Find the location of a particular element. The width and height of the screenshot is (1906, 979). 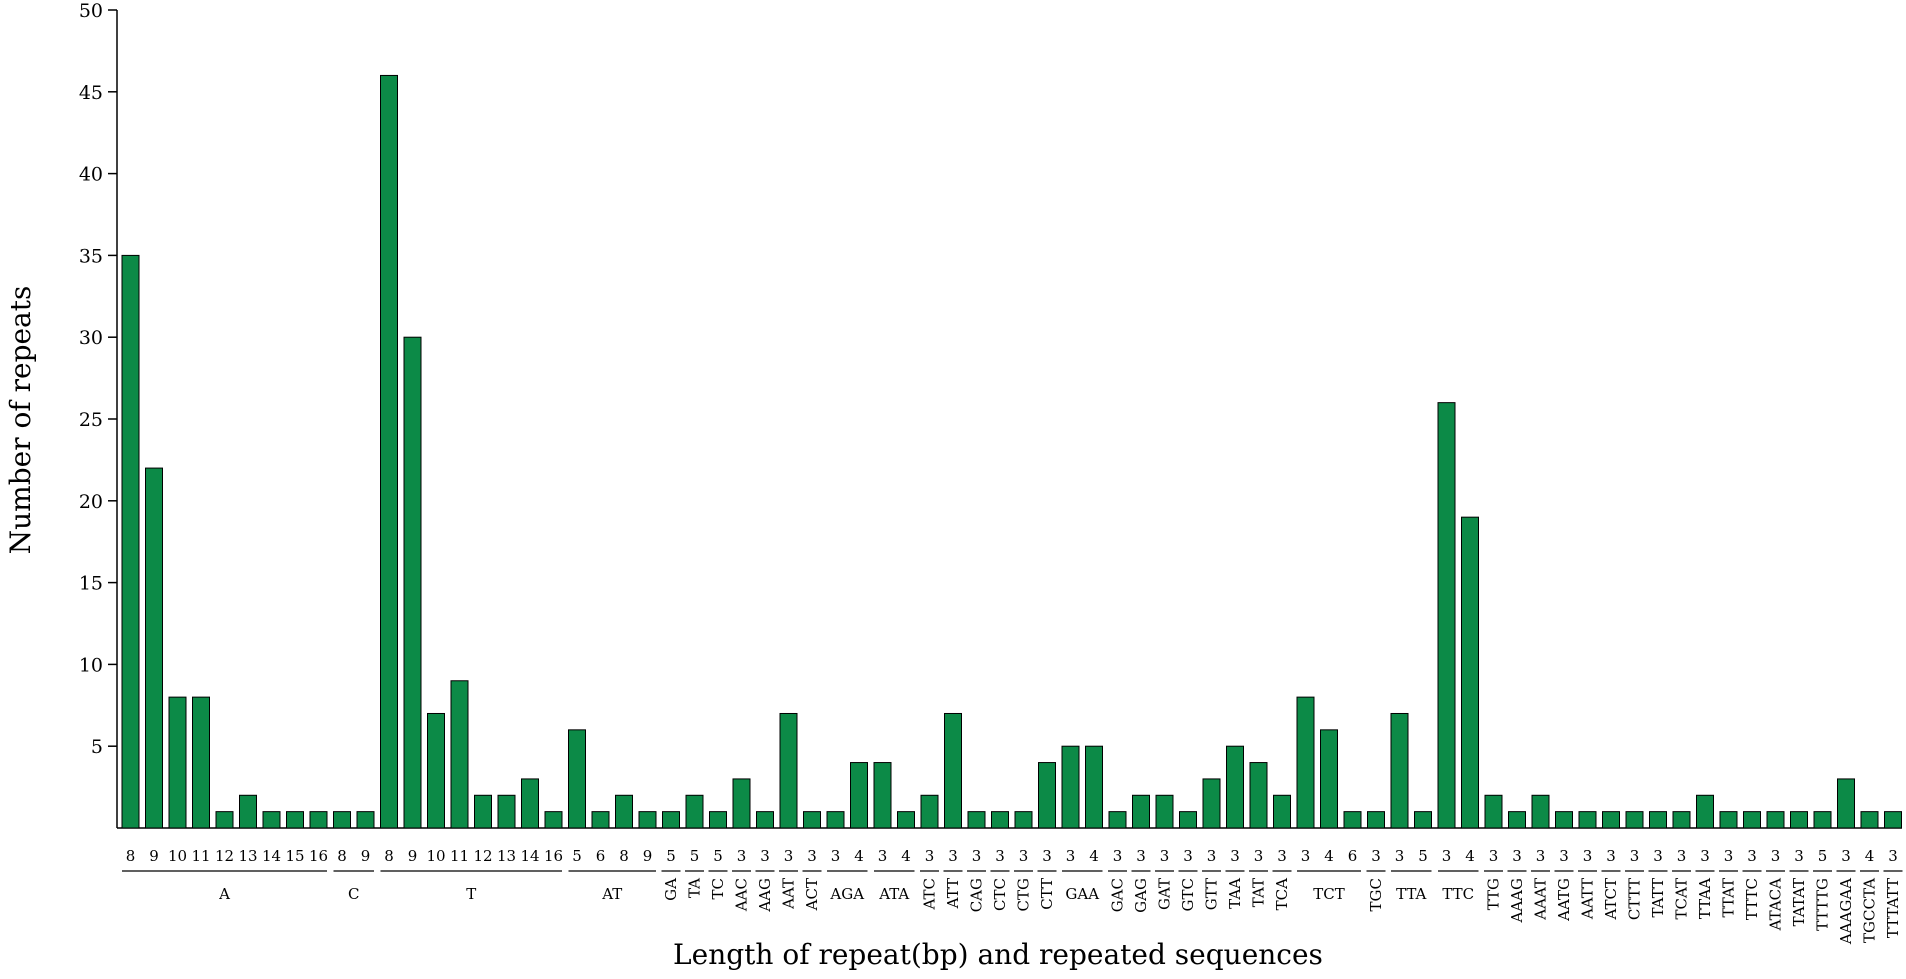

group-label: AAG is located at coordinates (765, 895).